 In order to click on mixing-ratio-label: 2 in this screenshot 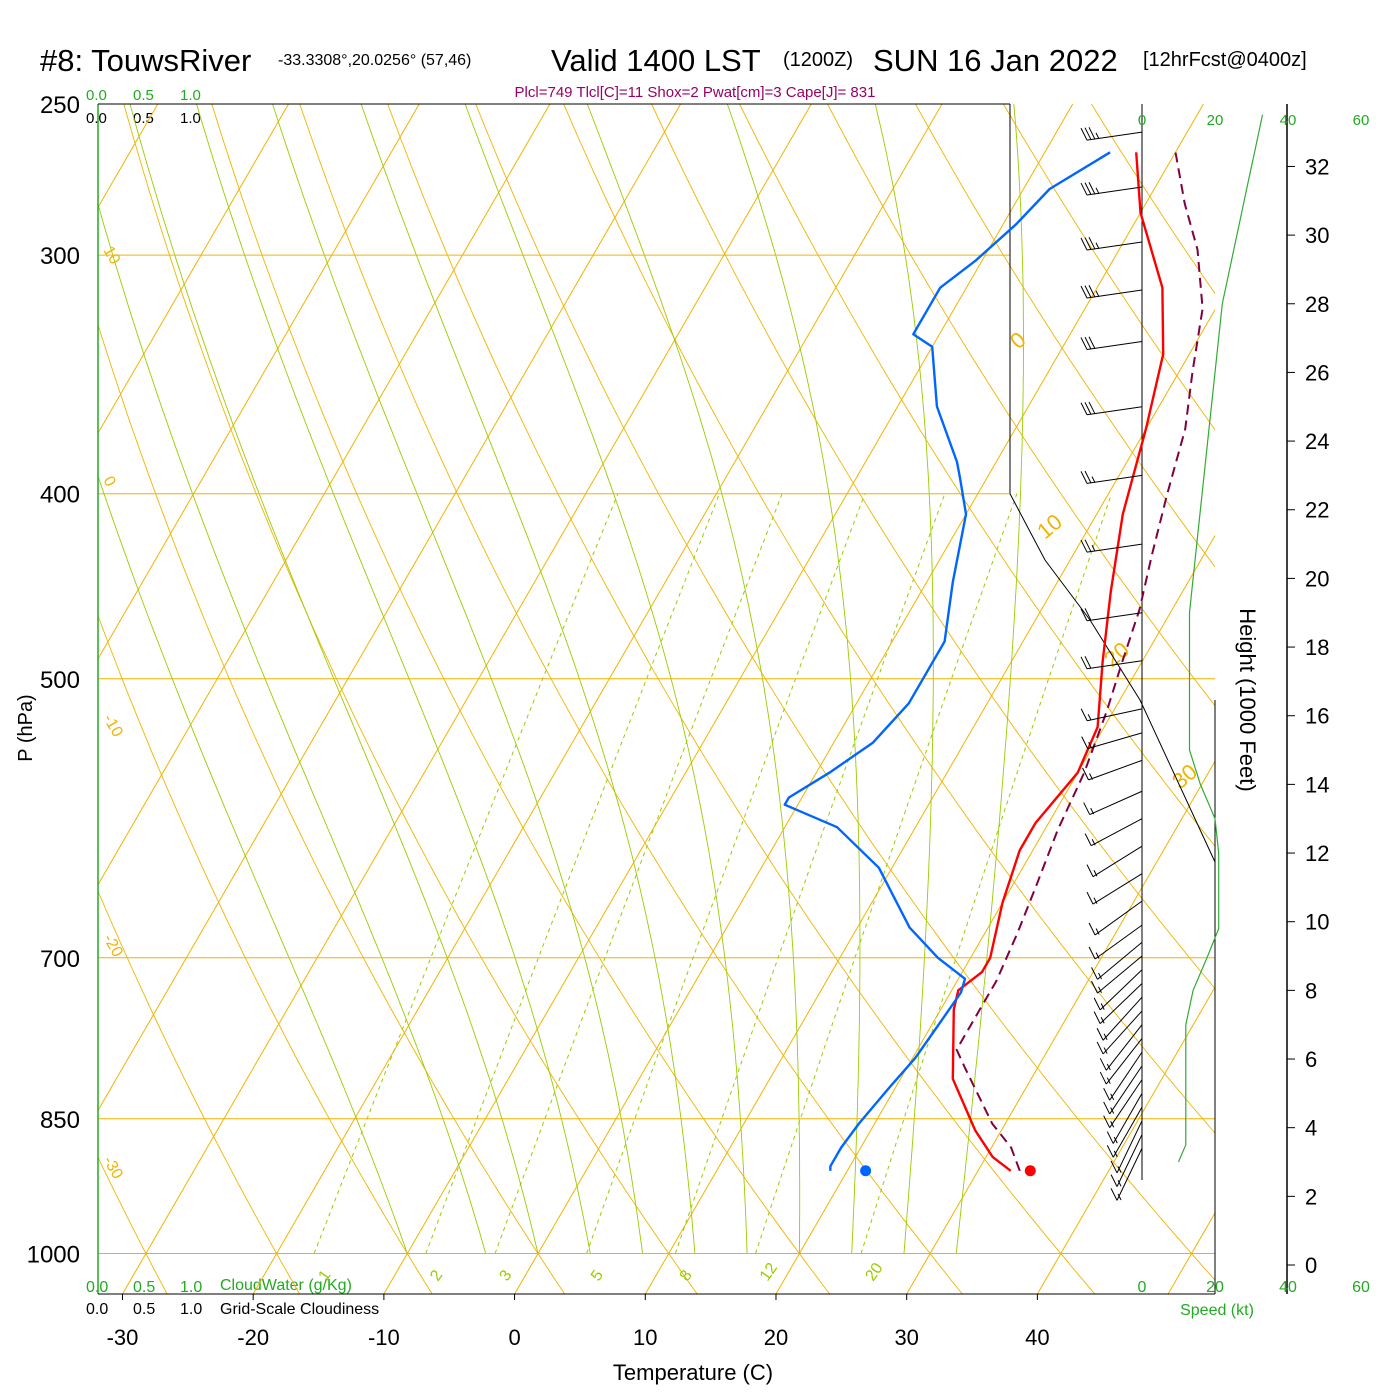, I will do `click(436, 1275)`.